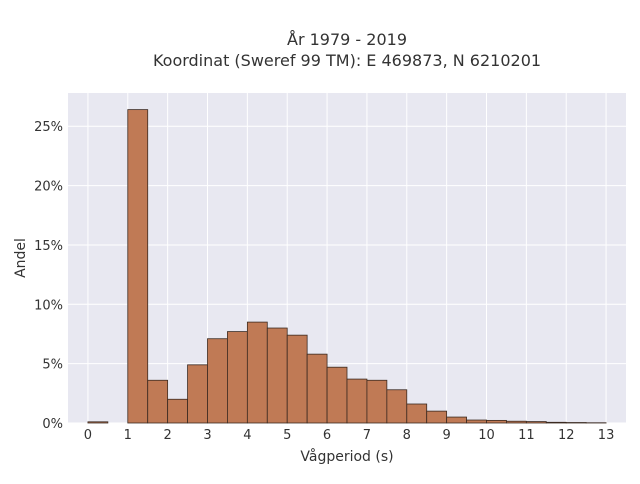  What do you see at coordinates (367, 435) in the screenshot?
I see `x-tick-label: 7` at bounding box center [367, 435].